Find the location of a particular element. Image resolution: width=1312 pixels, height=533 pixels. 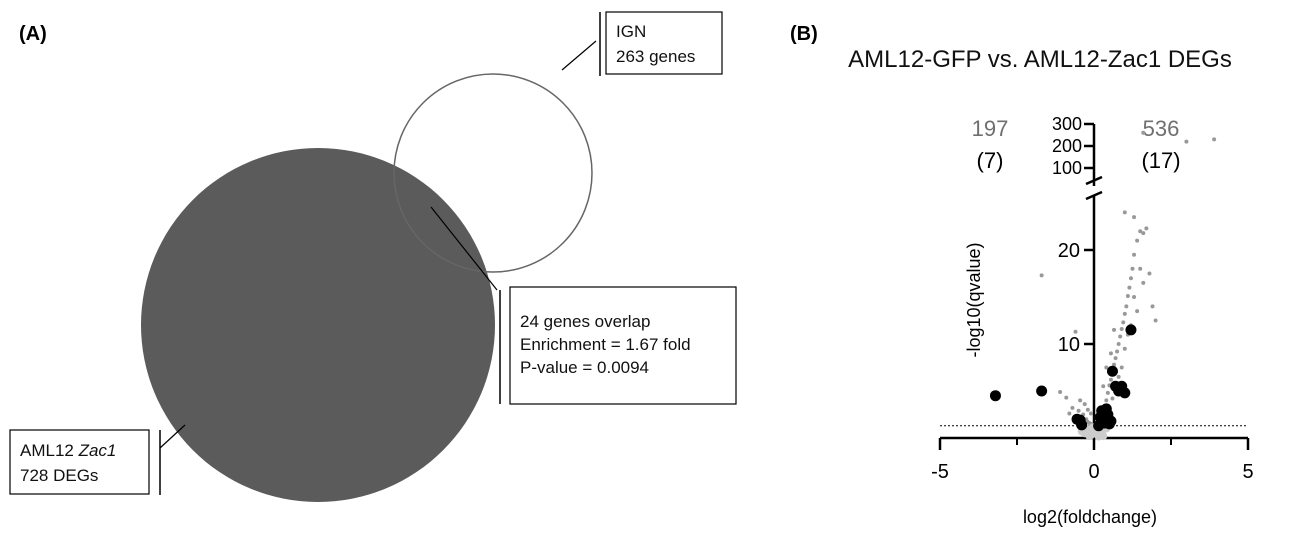

up-count-label: 536 is located at coordinates (1161, 128).